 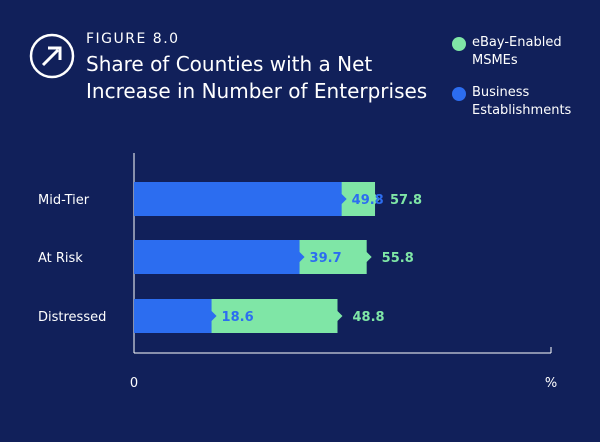 I want to click on data-label-business-2: 18.6, so click(x=238, y=317).